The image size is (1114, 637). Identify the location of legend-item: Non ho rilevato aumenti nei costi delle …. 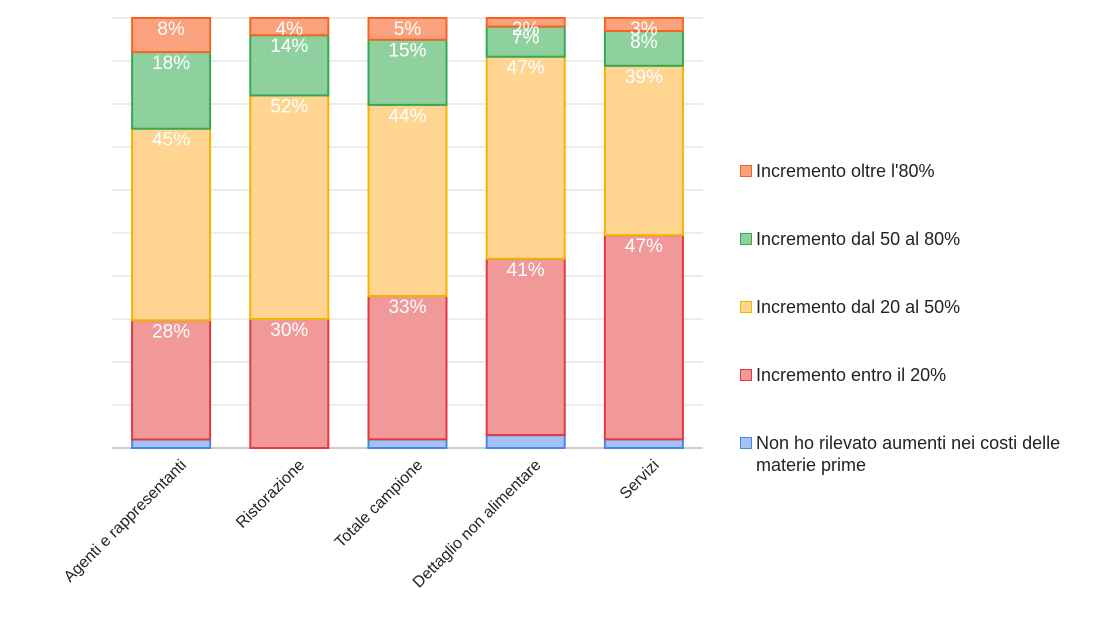
(918, 454).